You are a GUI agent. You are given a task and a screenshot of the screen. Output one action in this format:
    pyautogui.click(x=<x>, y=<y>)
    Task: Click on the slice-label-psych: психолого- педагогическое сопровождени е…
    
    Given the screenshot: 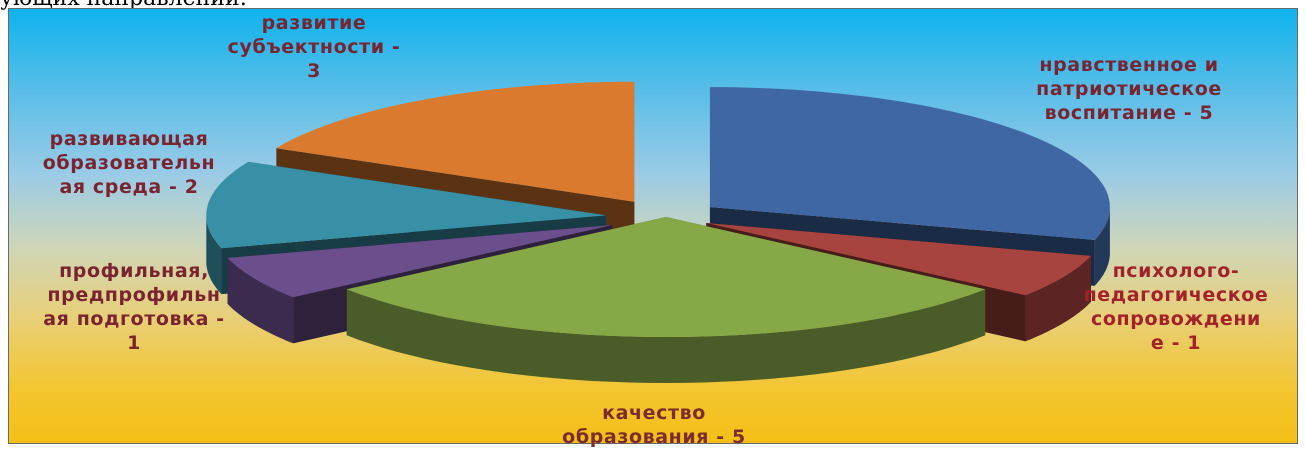 What is the action you would take?
    pyautogui.click(x=1176, y=307)
    